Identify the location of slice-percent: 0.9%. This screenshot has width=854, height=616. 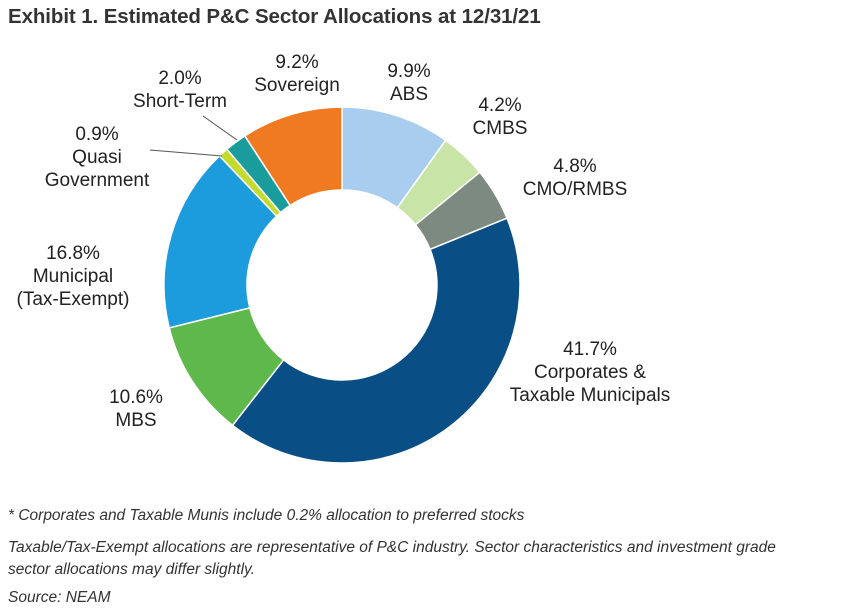
(96, 134).